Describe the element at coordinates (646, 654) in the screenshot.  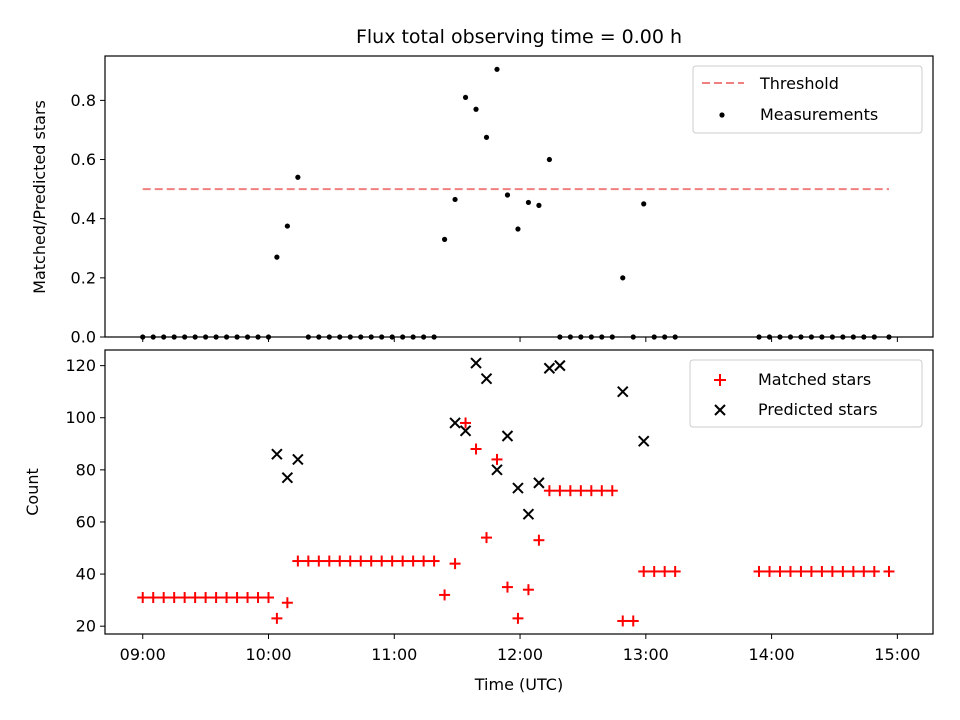
I see `x-tick-label: 13:00` at that location.